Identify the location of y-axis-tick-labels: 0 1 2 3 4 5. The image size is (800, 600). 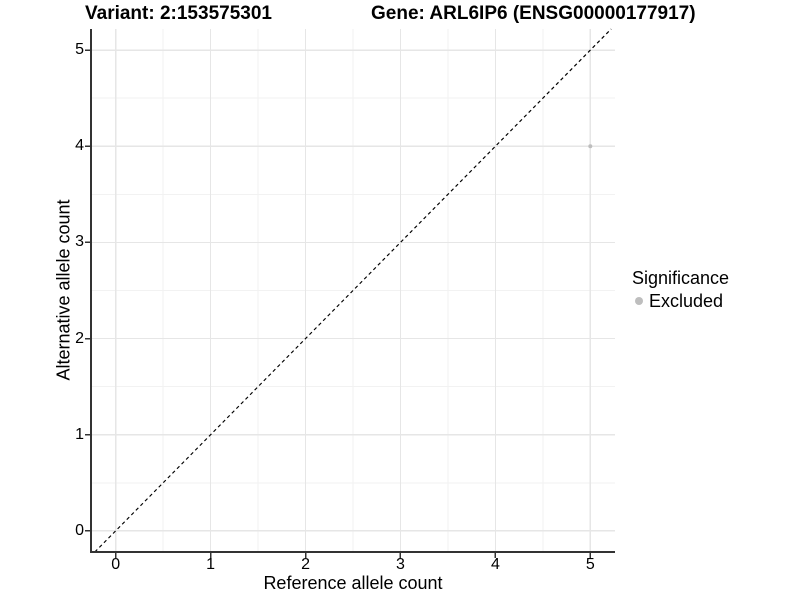
(64, 290).